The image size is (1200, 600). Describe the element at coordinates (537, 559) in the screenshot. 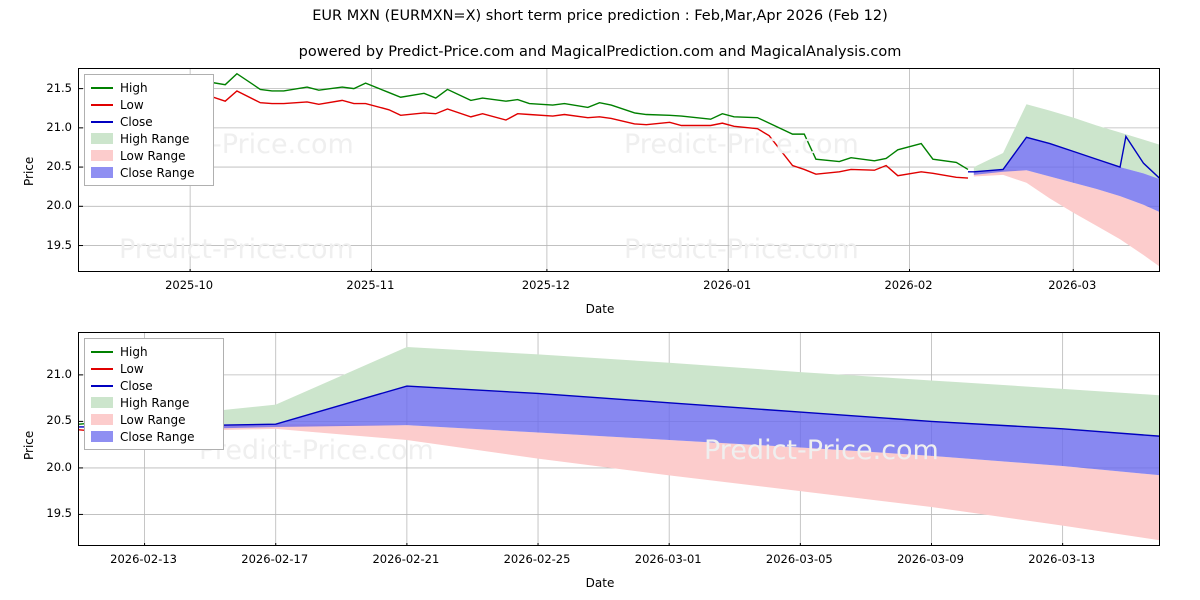

I see `x-tick-label: 2026-02-25` at that location.